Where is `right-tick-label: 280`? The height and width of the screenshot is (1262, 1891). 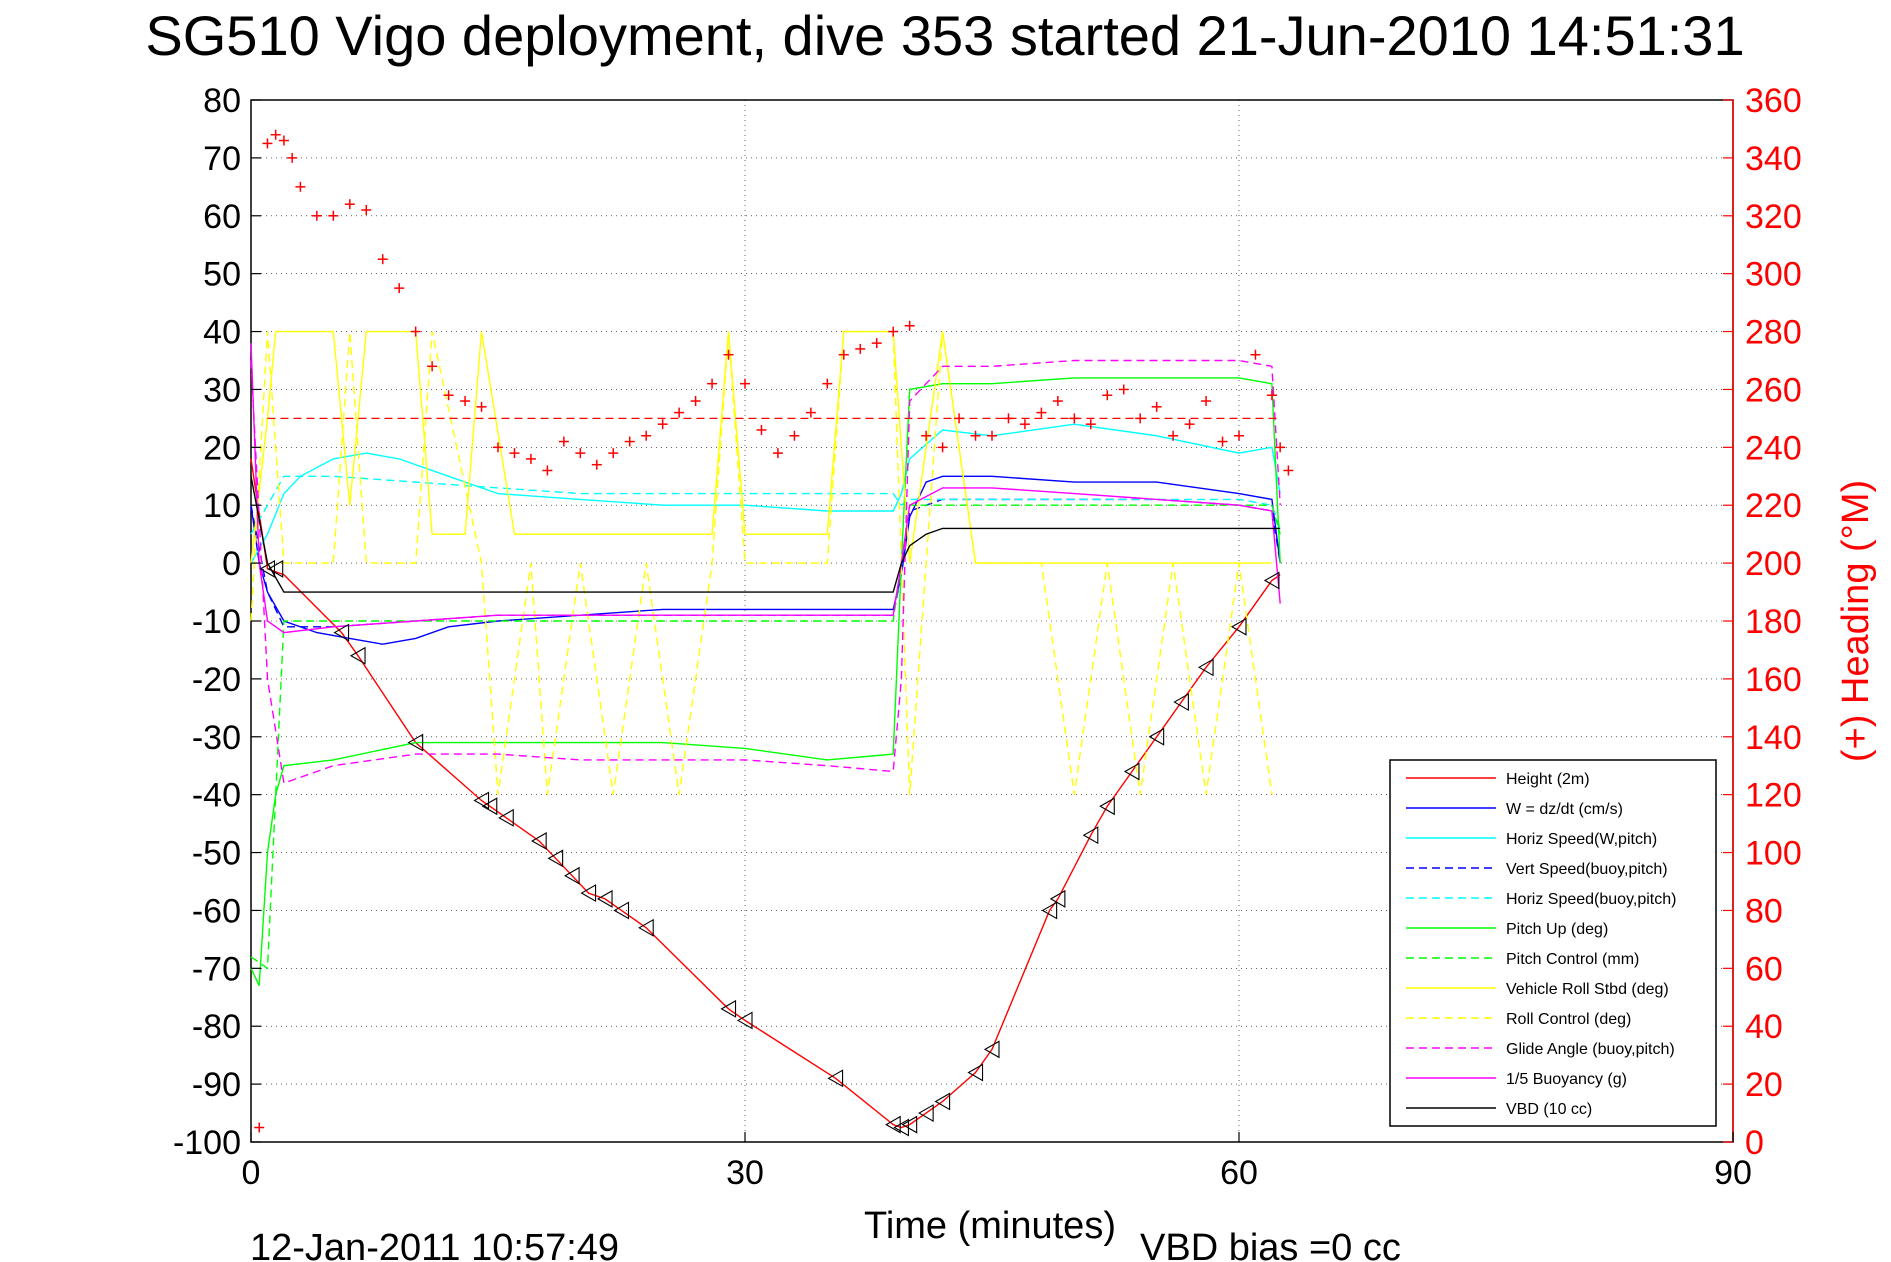 right-tick-label: 280 is located at coordinates (1773, 333).